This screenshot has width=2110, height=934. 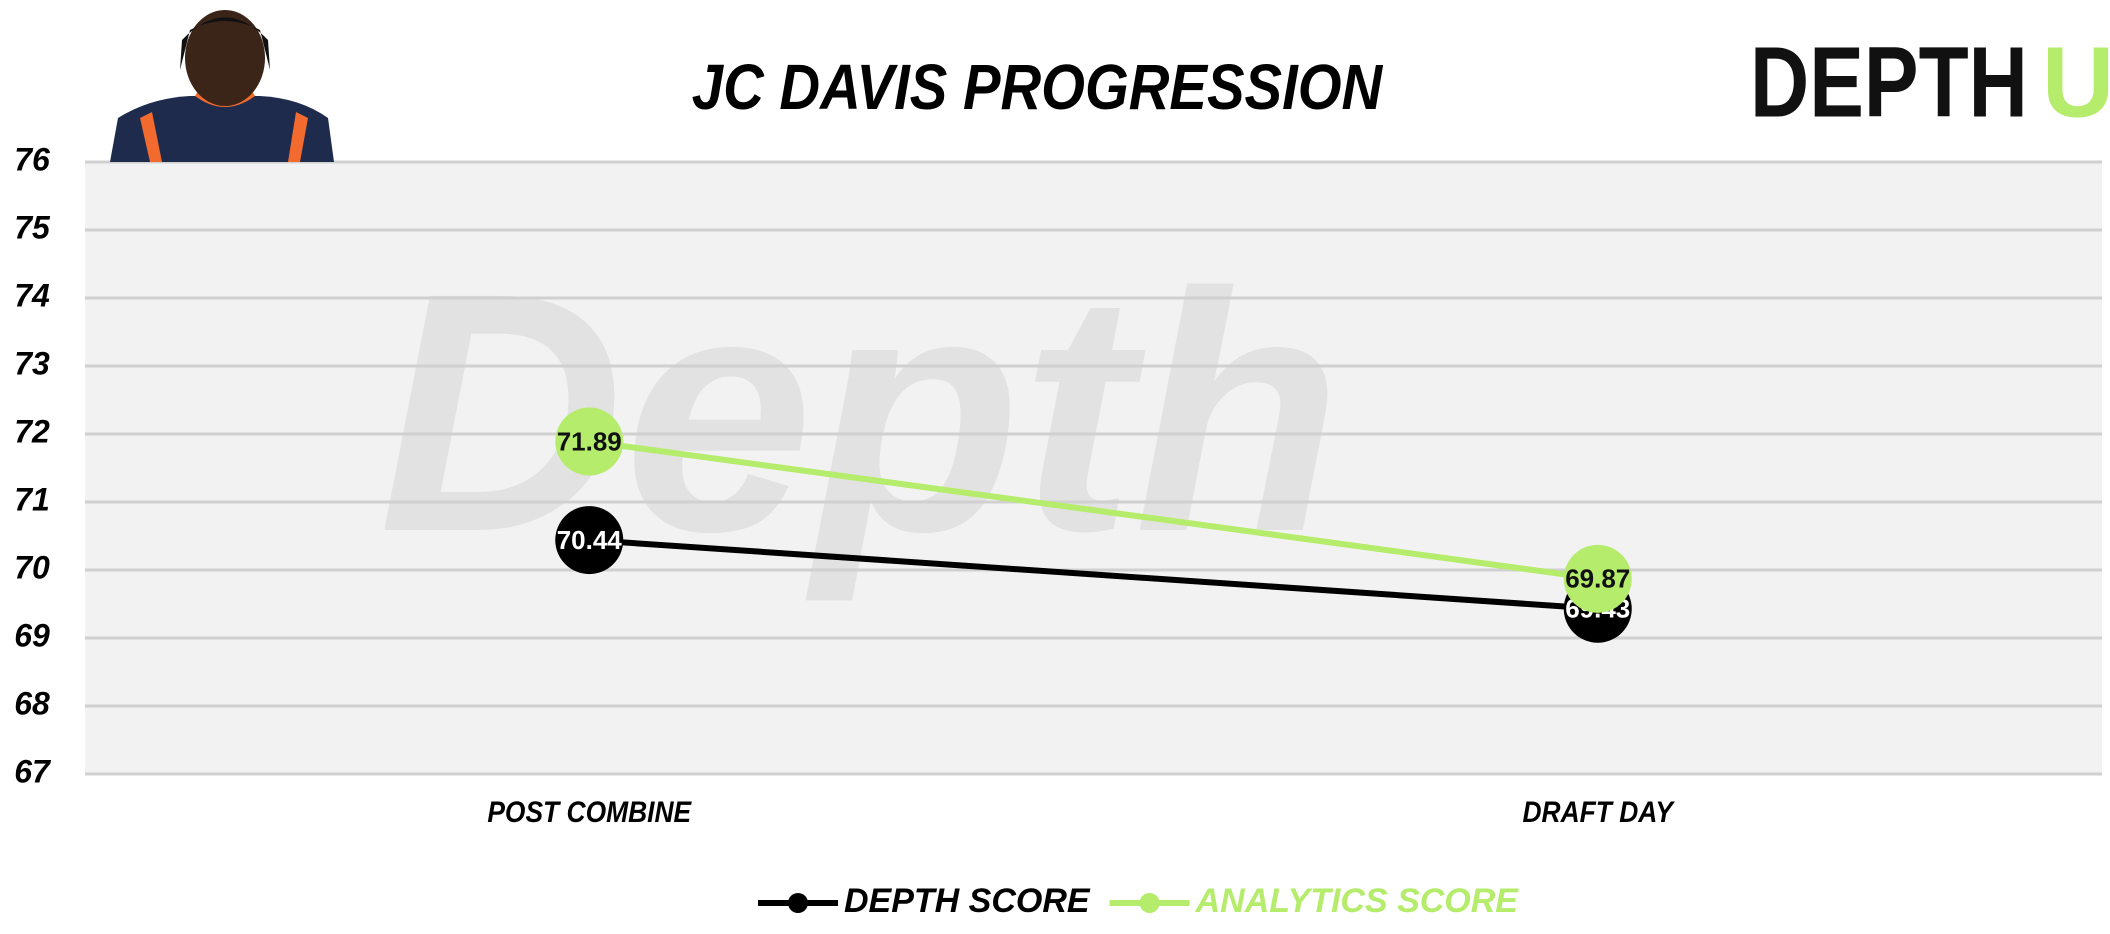 I want to click on logo: DEPTH U, so click(x=1930, y=82).